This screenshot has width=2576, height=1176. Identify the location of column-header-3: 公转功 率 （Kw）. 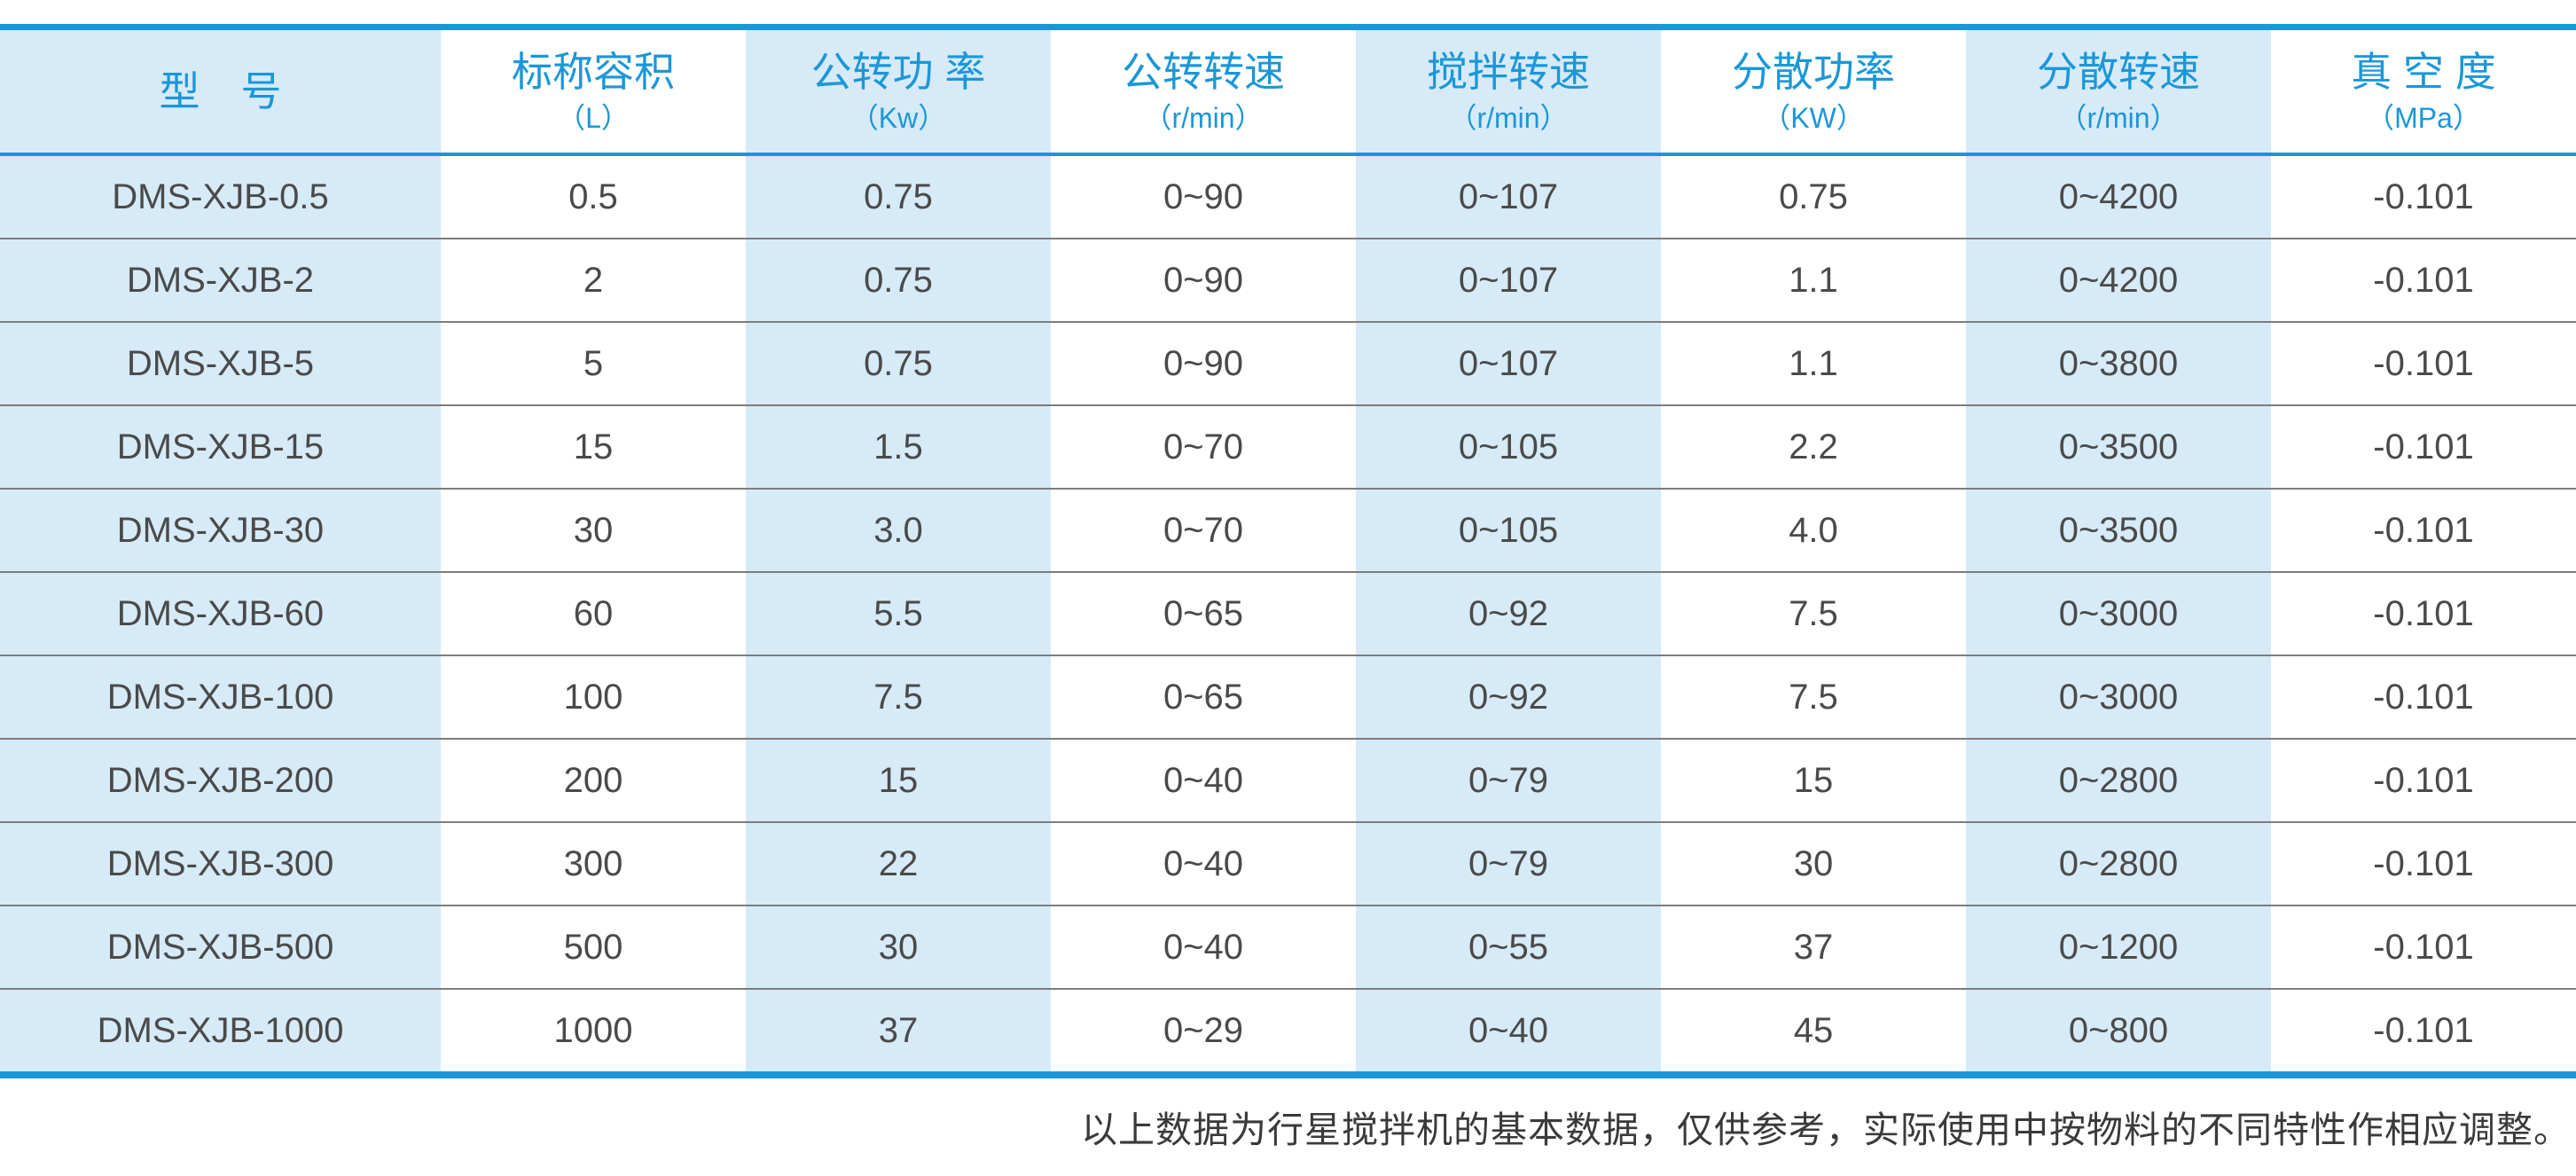
(898, 93).